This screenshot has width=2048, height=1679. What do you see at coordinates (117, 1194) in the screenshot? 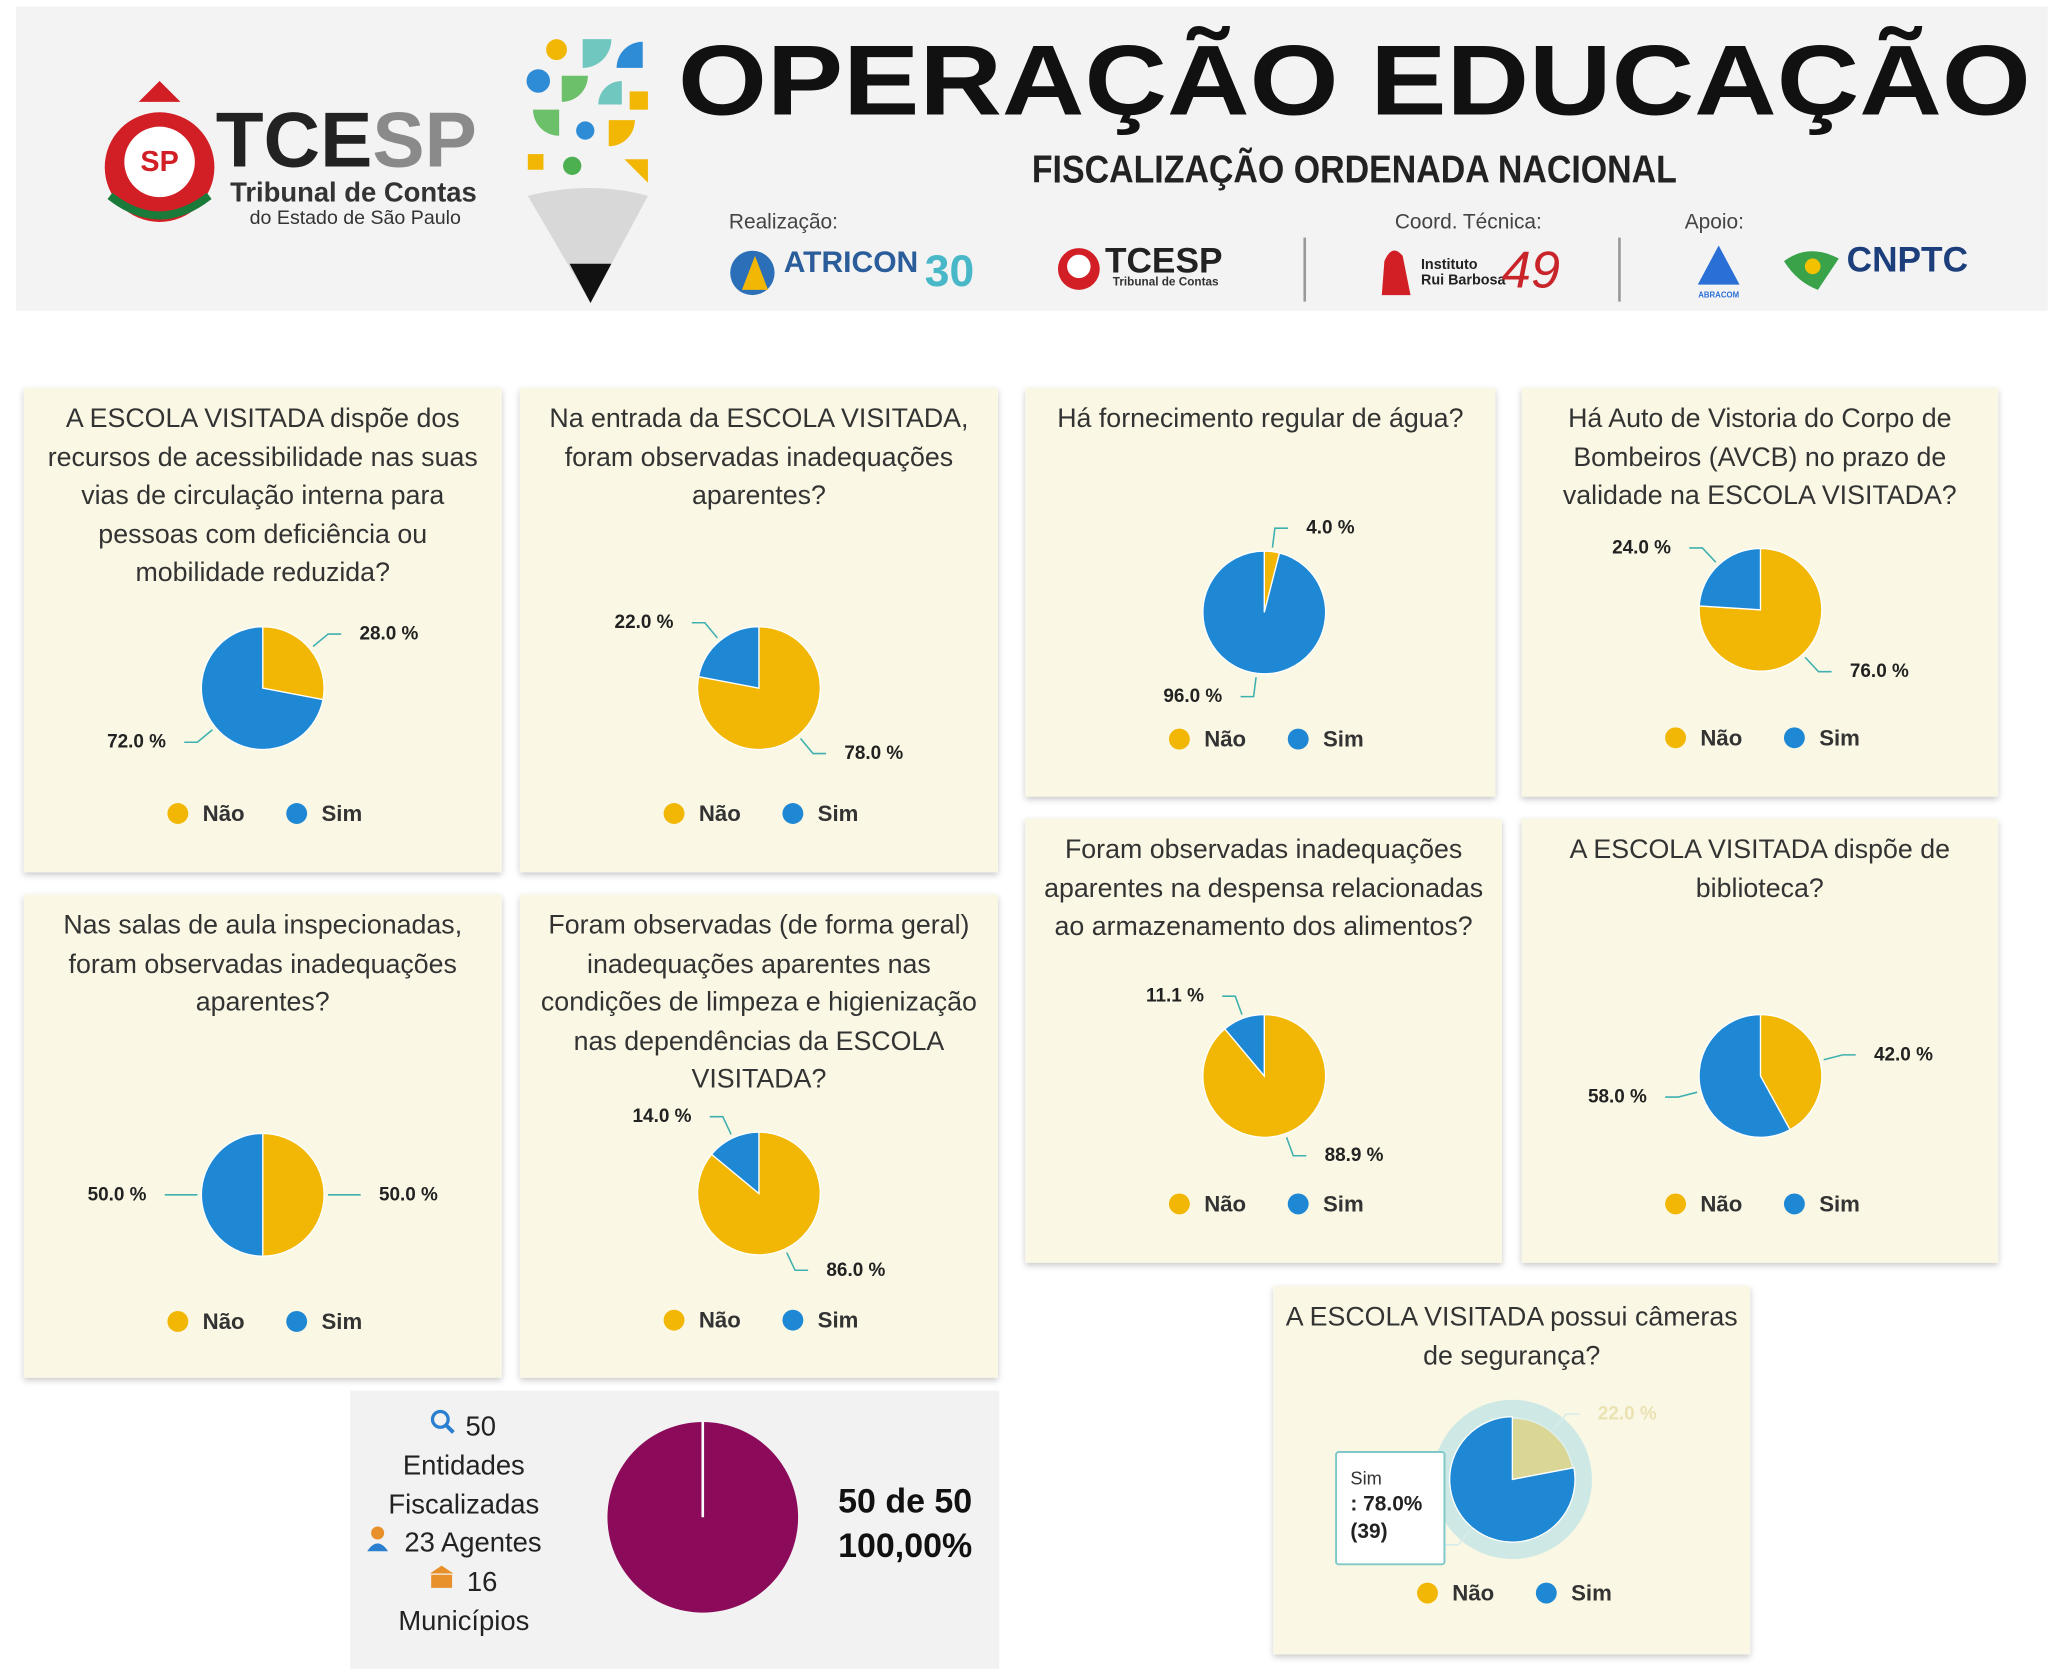
I see `value-label: 50.0 %` at bounding box center [117, 1194].